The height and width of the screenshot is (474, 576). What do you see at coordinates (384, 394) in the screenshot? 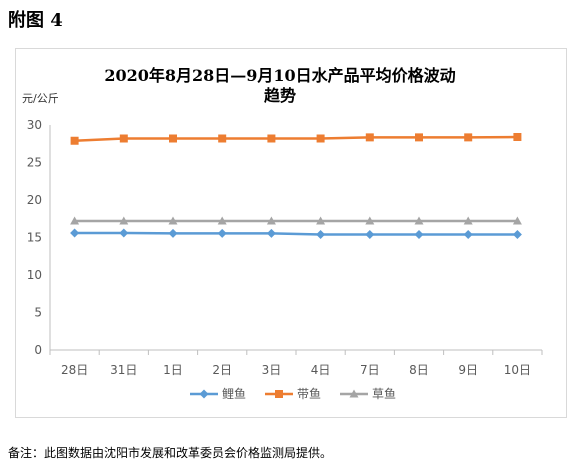
I see `legend-label-3: 草鱼` at bounding box center [384, 394].